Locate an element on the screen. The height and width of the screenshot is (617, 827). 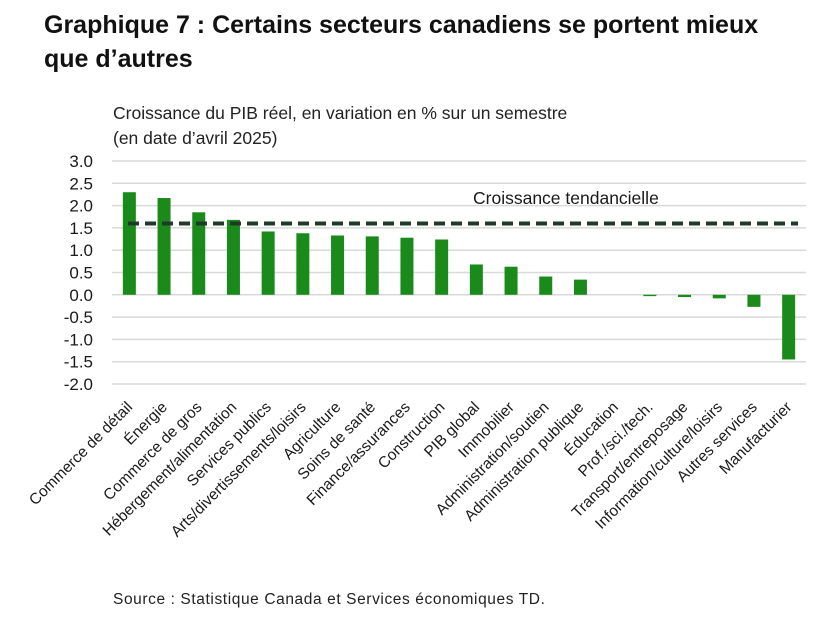
y-tick-label: -1.5 is located at coordinates (78, 362).